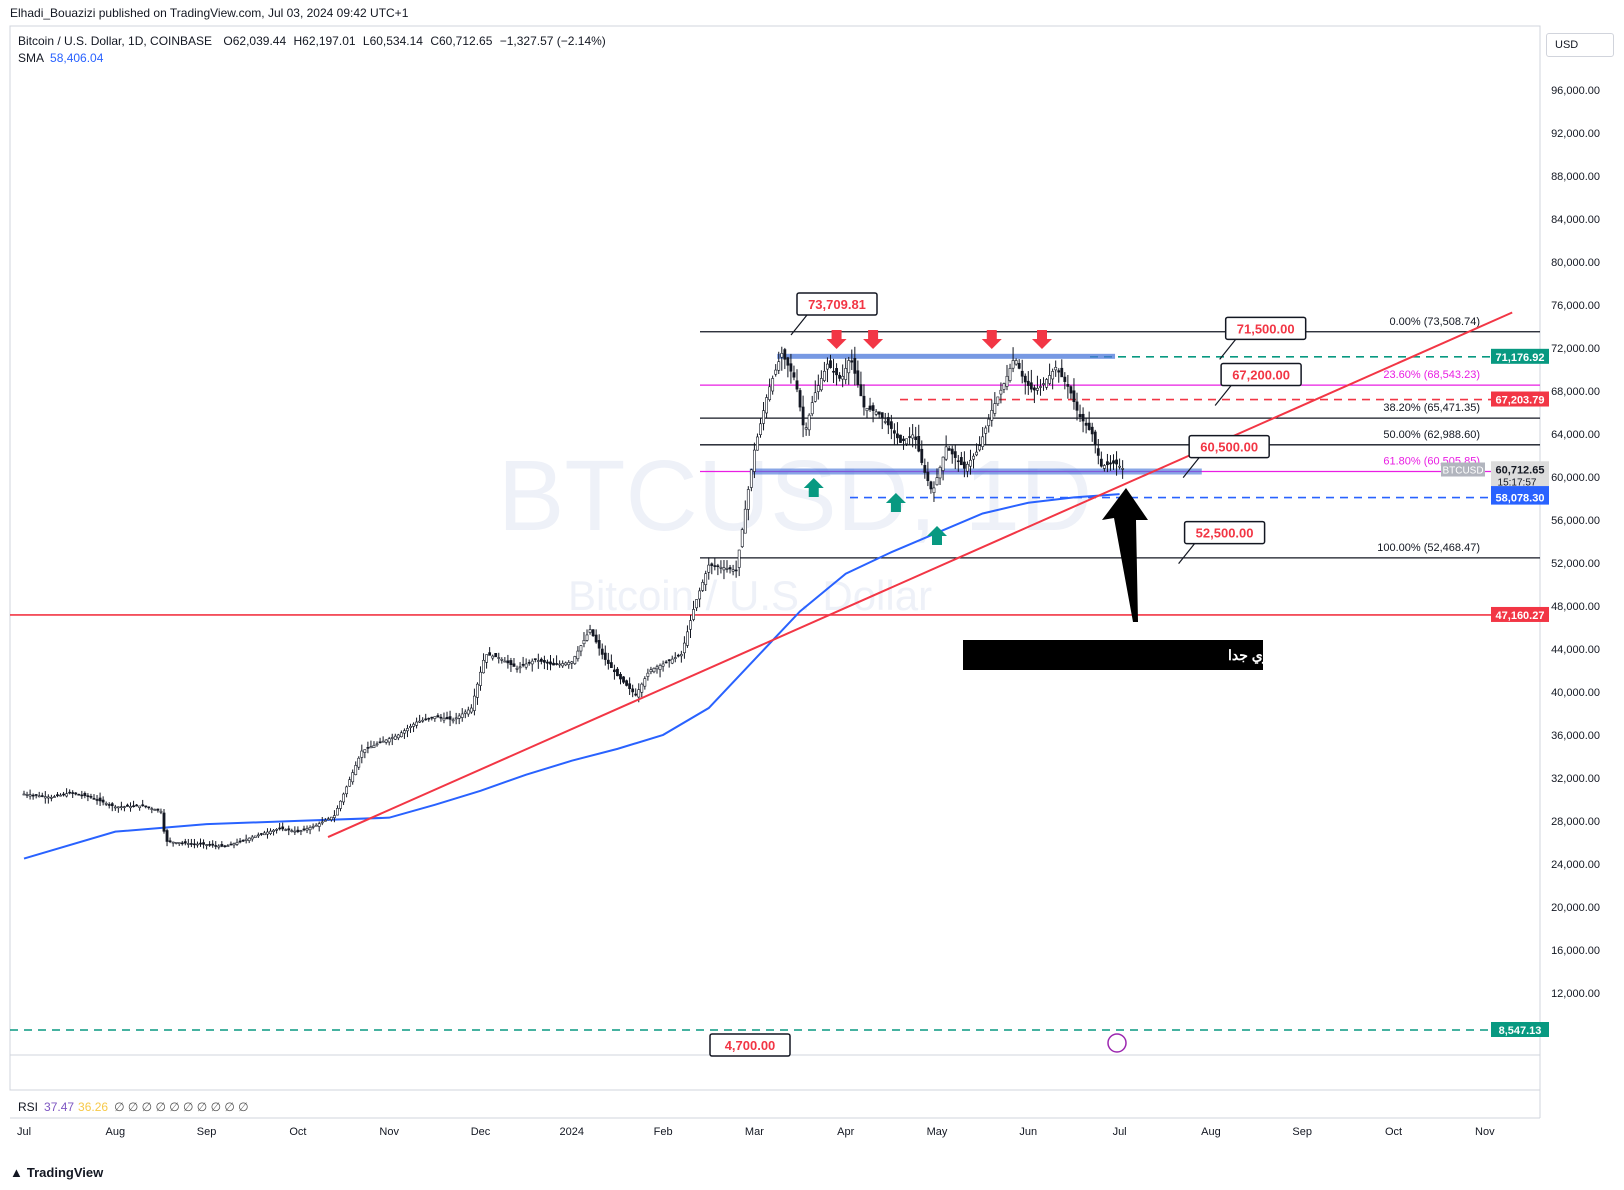 The height and width of the screenshot is (1190, 1624). Describe the element at coordinates (937, 535) in the screenshot. I see `up-arrow-icon` at that location.